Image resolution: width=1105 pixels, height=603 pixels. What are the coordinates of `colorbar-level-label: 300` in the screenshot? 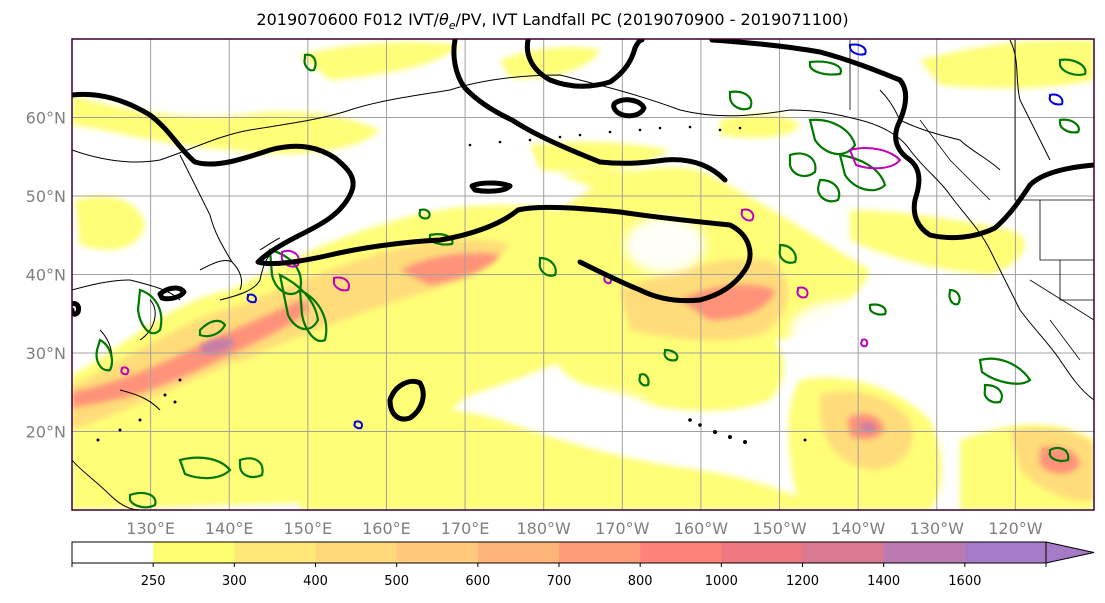 It's located at (234, 581).